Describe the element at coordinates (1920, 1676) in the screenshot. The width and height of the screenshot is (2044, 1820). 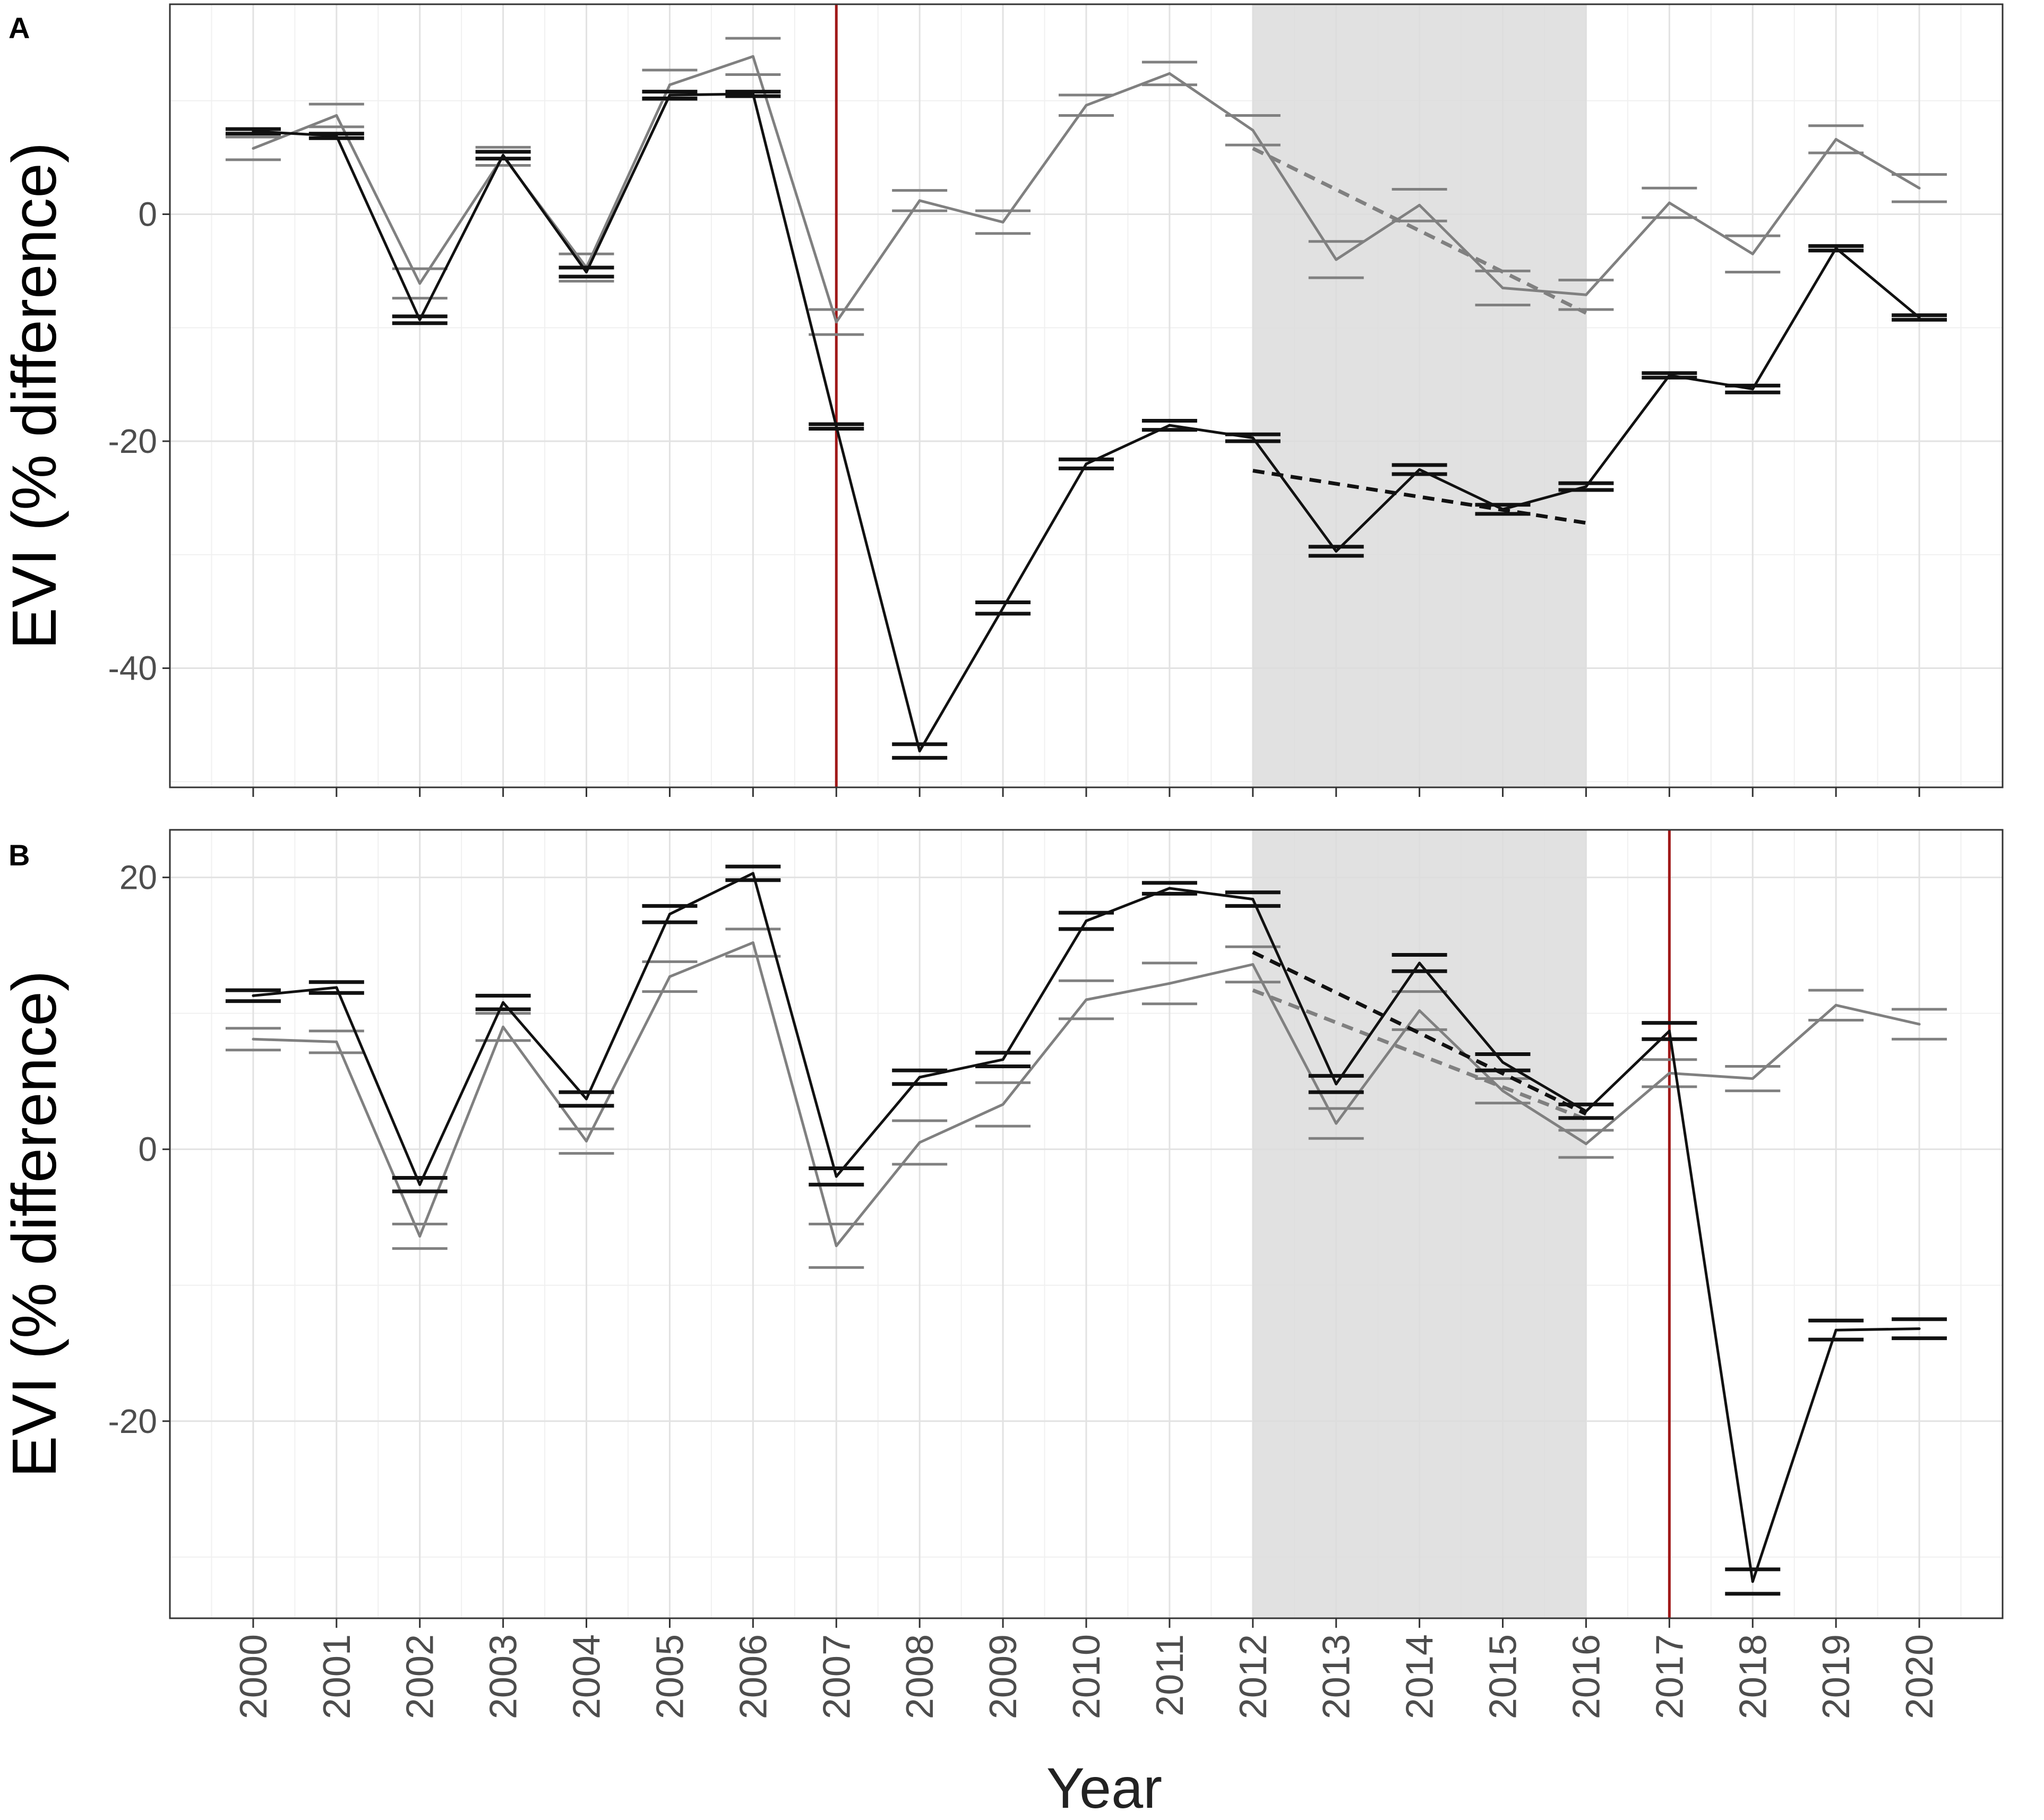
I see `x-tick-label: 2020` at that location.